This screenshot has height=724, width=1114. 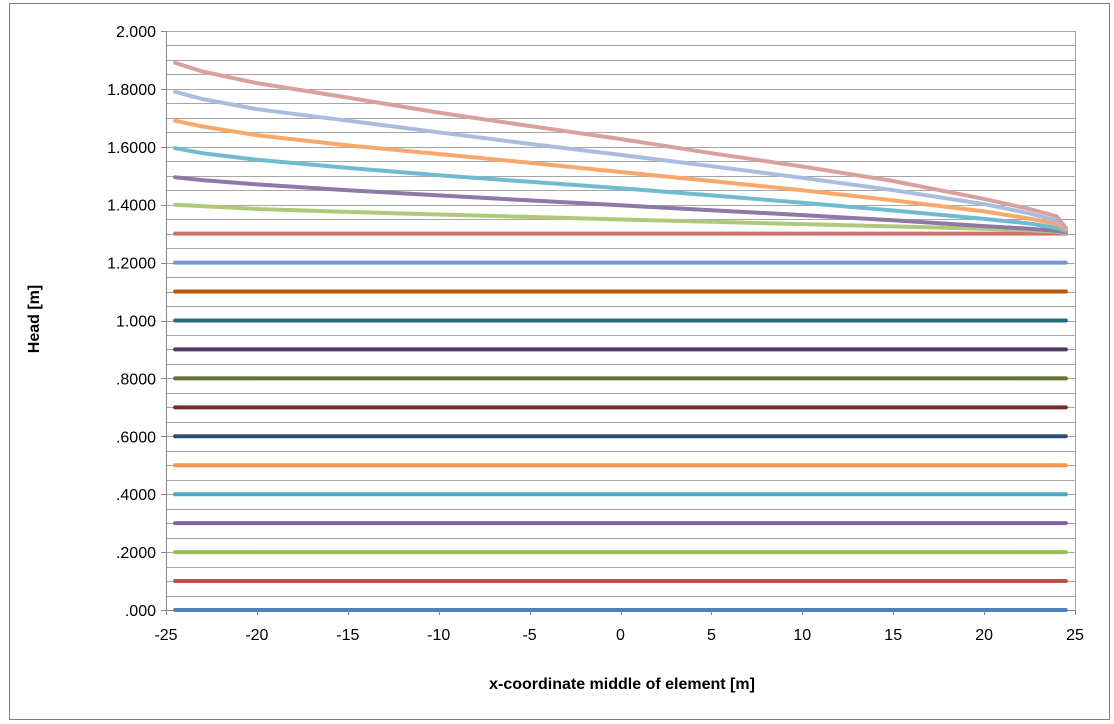 I want to click on x-tick-label: -20, so click(x=256, y=635).